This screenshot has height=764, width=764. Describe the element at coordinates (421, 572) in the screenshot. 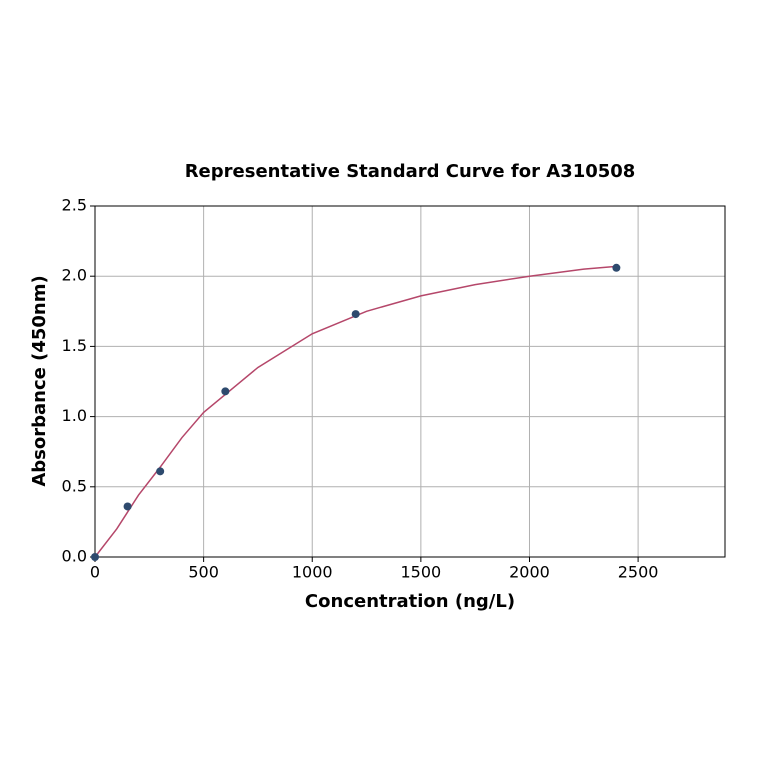

I see `x-tick-label: 1500` at that location.